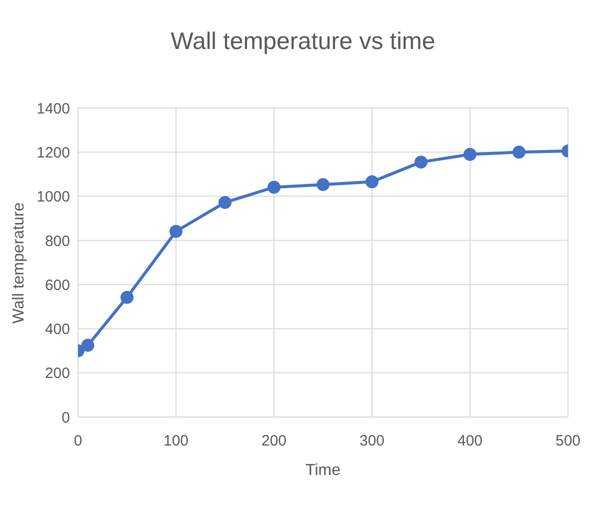 The width and height of the screenshot is (608, 518). I want to click on y-tick-label: 400, so click(57, 329).